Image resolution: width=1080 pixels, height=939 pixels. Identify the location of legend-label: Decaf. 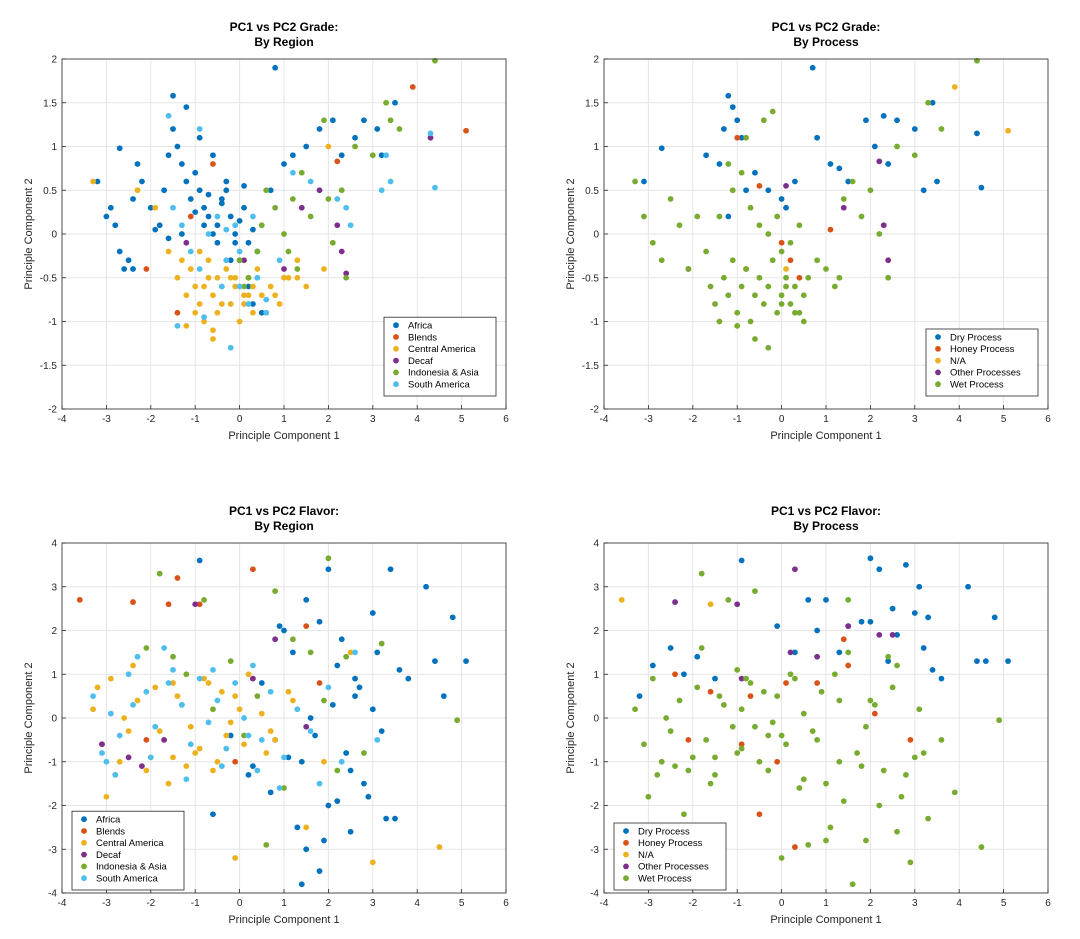
(108, 855).